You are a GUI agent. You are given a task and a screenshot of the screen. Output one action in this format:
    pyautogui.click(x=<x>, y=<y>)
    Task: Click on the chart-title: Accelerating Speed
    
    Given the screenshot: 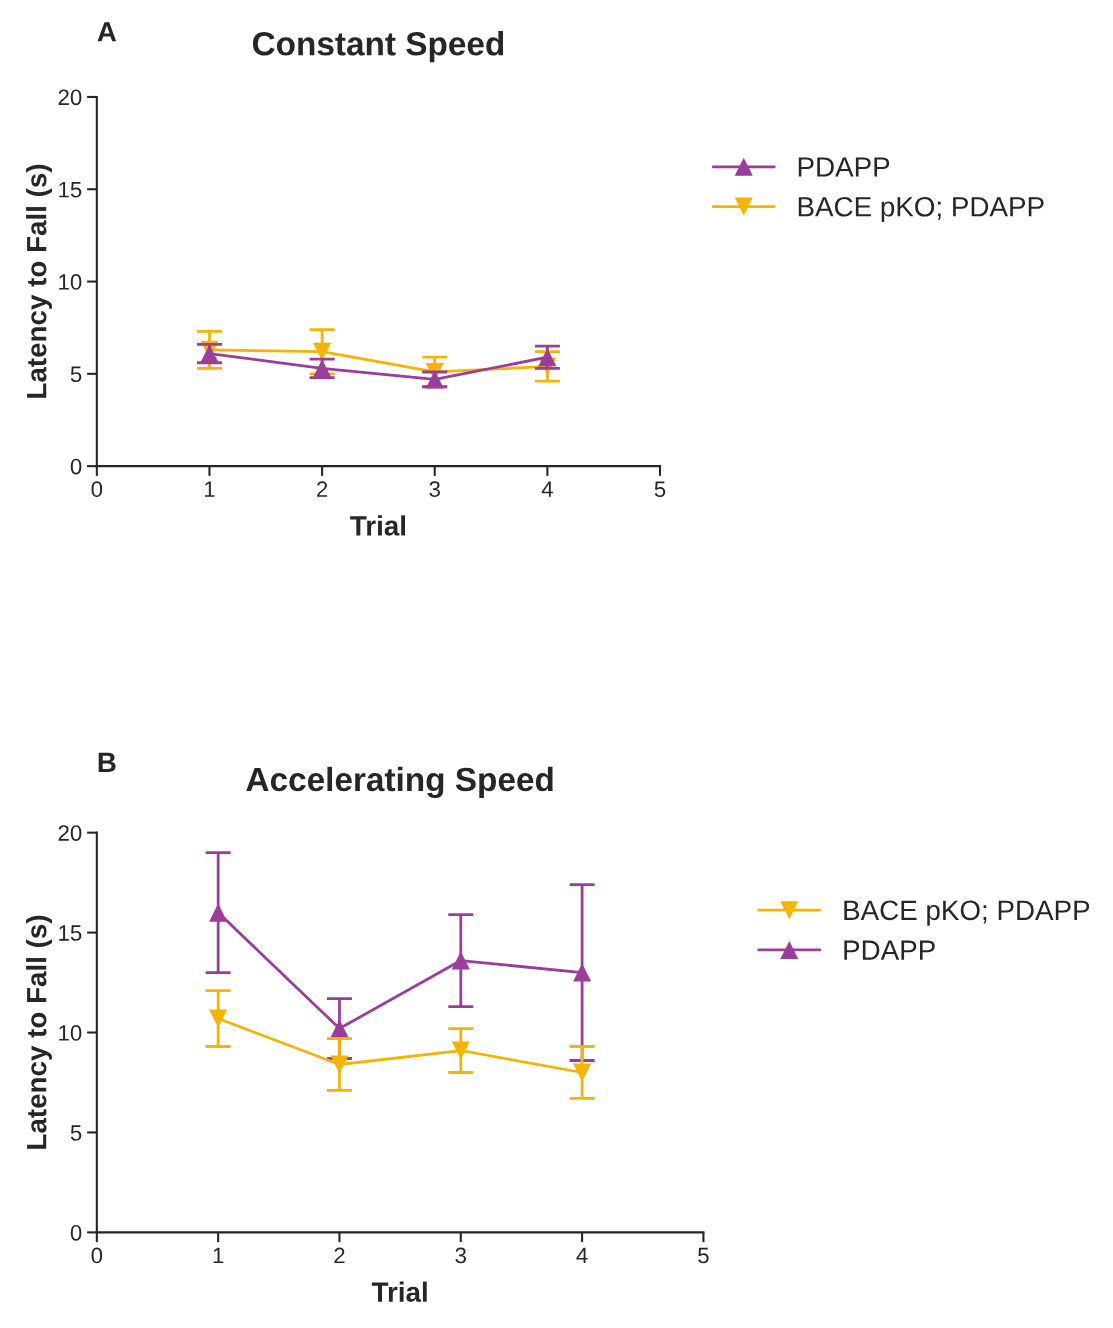 What is the action you would take?
    pyautogui.click(x=399, y=782)
    